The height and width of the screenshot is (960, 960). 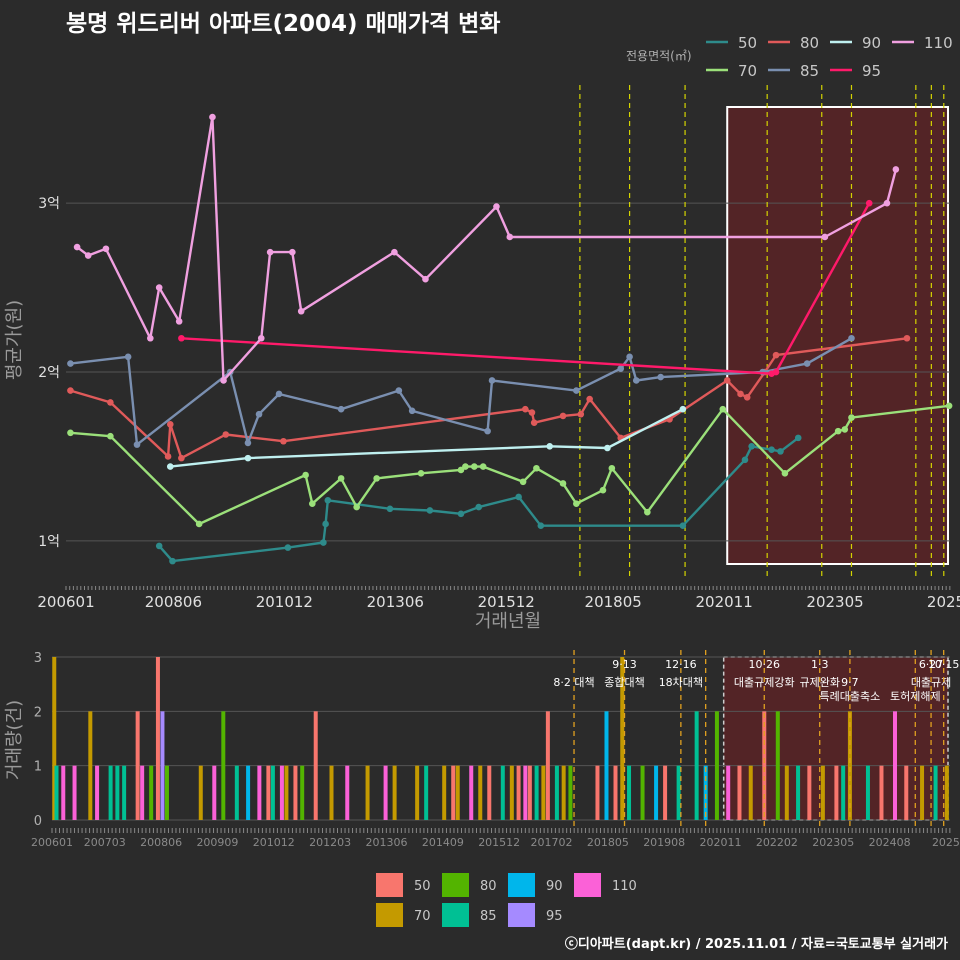 What do you see at coordinates (777, 842) in the screenshot?
I see `x-tick-label-bottom: 202202` at bounding box center [777, 842].